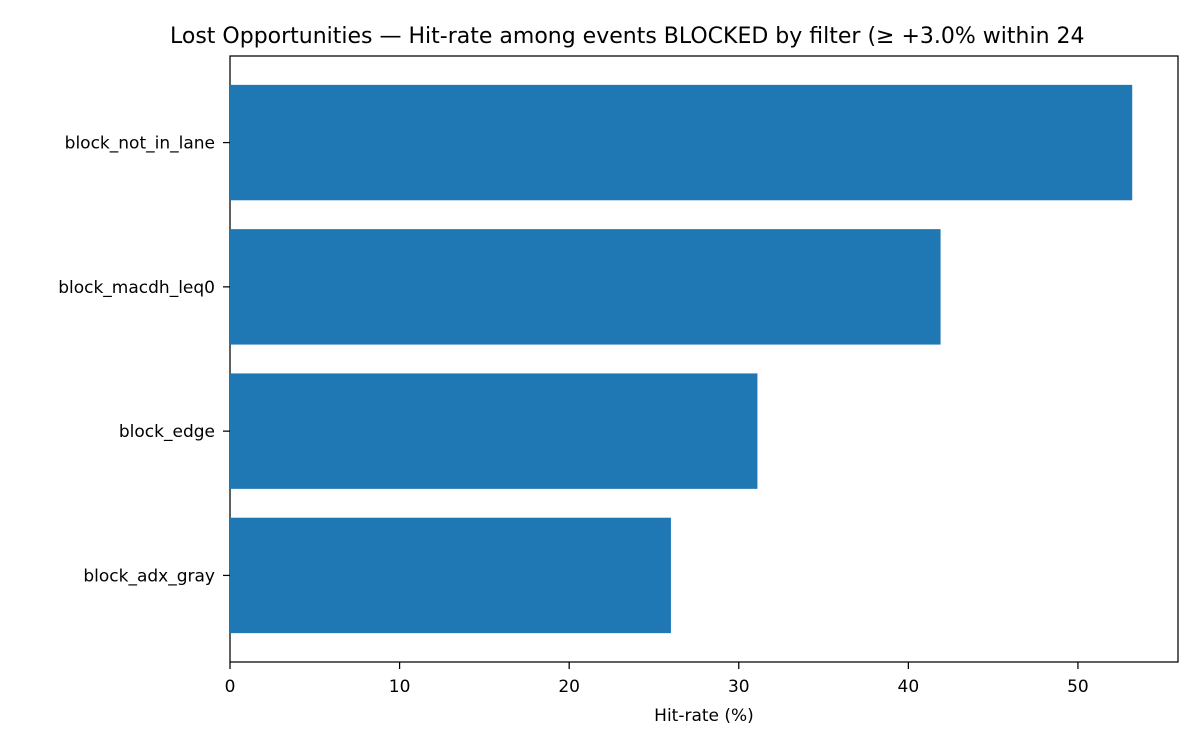 The height and width of the screenshot is (750, 1200). Describe the element at coordinates (136, 288) in the screenshot. I see `y-tick-label: block_macdh_leq0` at that location.